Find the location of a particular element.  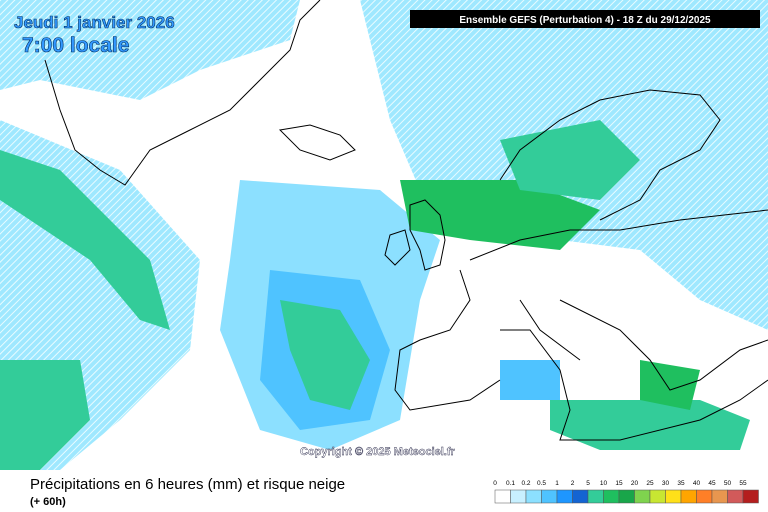

date: Jeudi 1 janvier 2026 is located at coordinates (94, 22).